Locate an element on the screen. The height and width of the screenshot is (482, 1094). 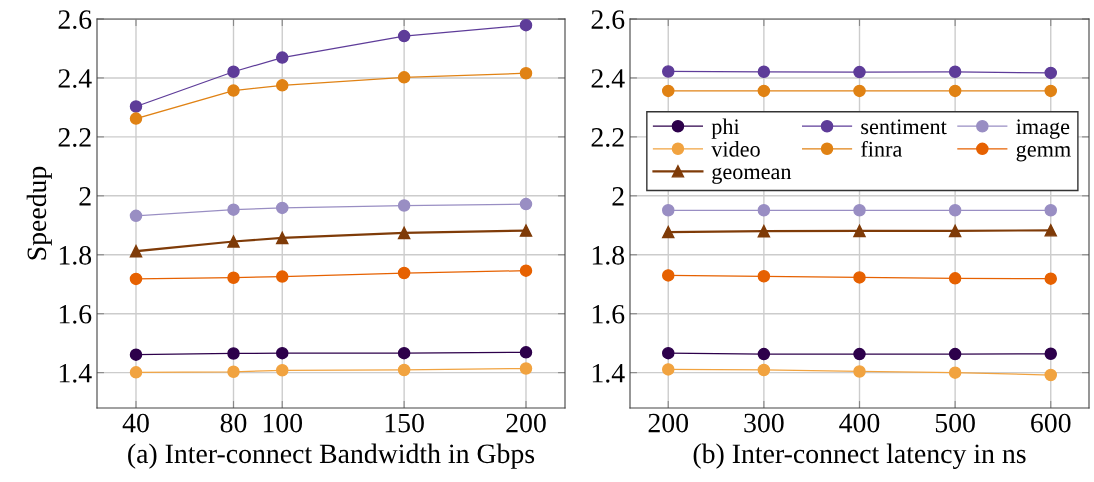
x-tick-label: 100 is located at coordinates (283, 423).